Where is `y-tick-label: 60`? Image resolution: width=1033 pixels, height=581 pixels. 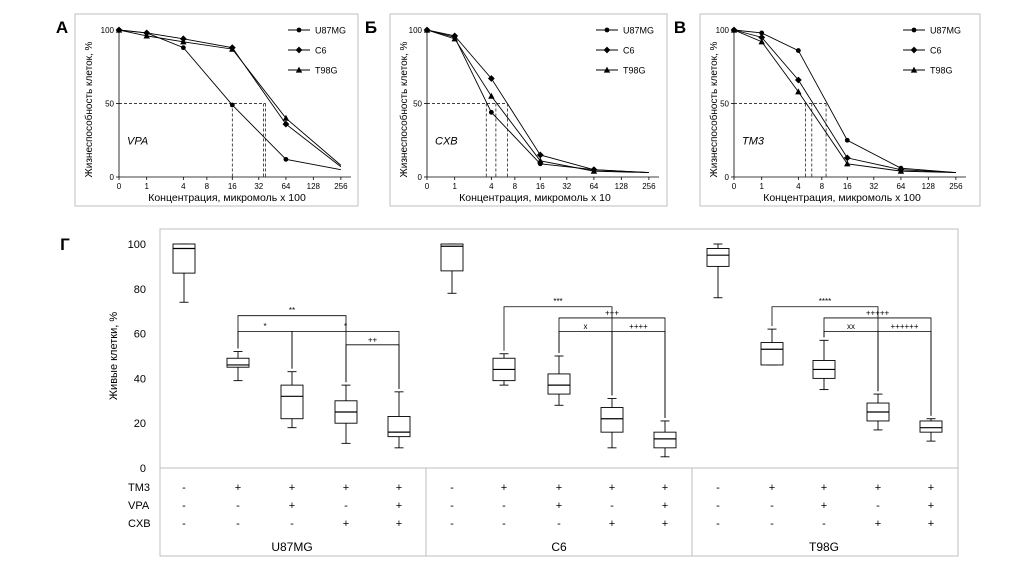 y-tick-label: 60 is located at coordinates (140, 335).